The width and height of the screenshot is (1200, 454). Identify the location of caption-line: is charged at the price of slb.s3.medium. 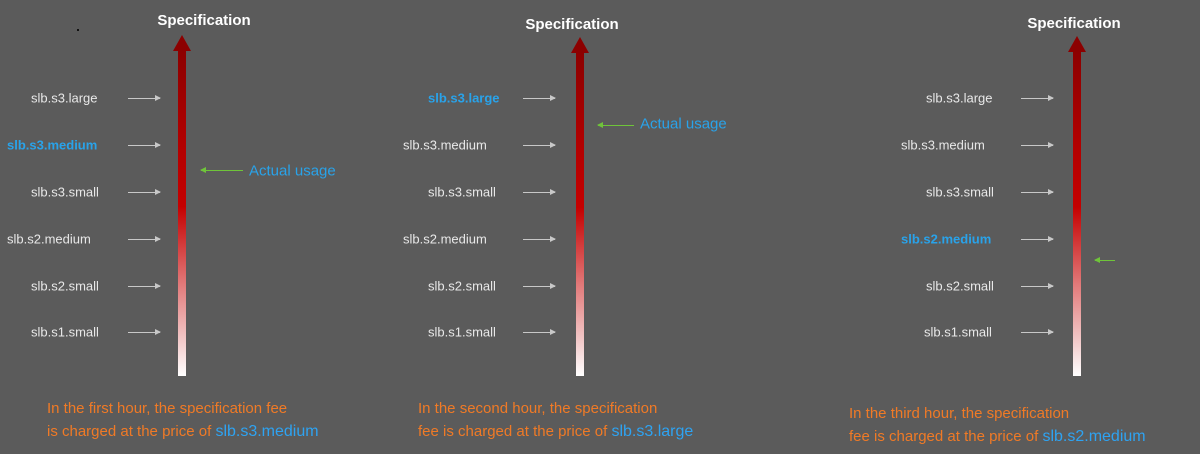
(183, 431).